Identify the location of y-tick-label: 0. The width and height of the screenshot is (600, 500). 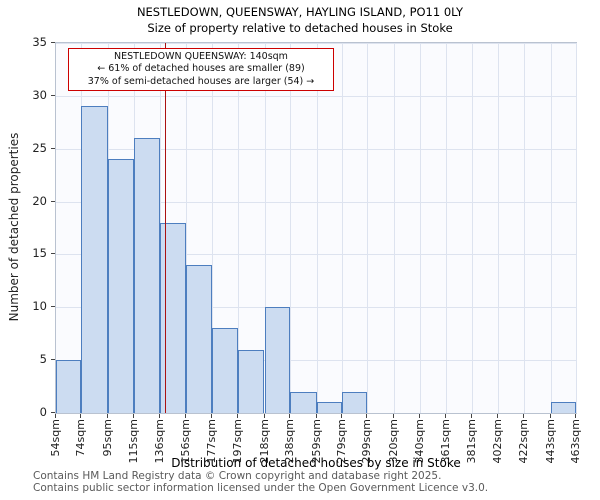
(43, 412).